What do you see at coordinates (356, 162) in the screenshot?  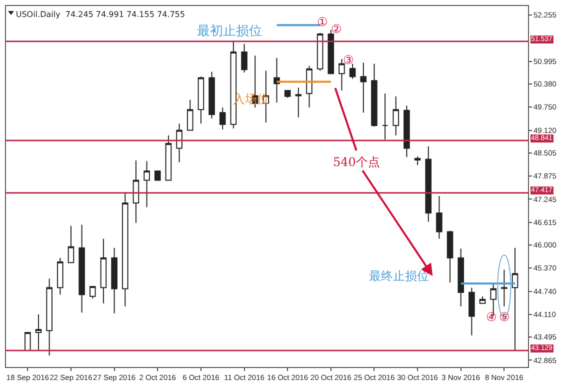 I see `annotation: 540个点` at bounding box center [356, 162].